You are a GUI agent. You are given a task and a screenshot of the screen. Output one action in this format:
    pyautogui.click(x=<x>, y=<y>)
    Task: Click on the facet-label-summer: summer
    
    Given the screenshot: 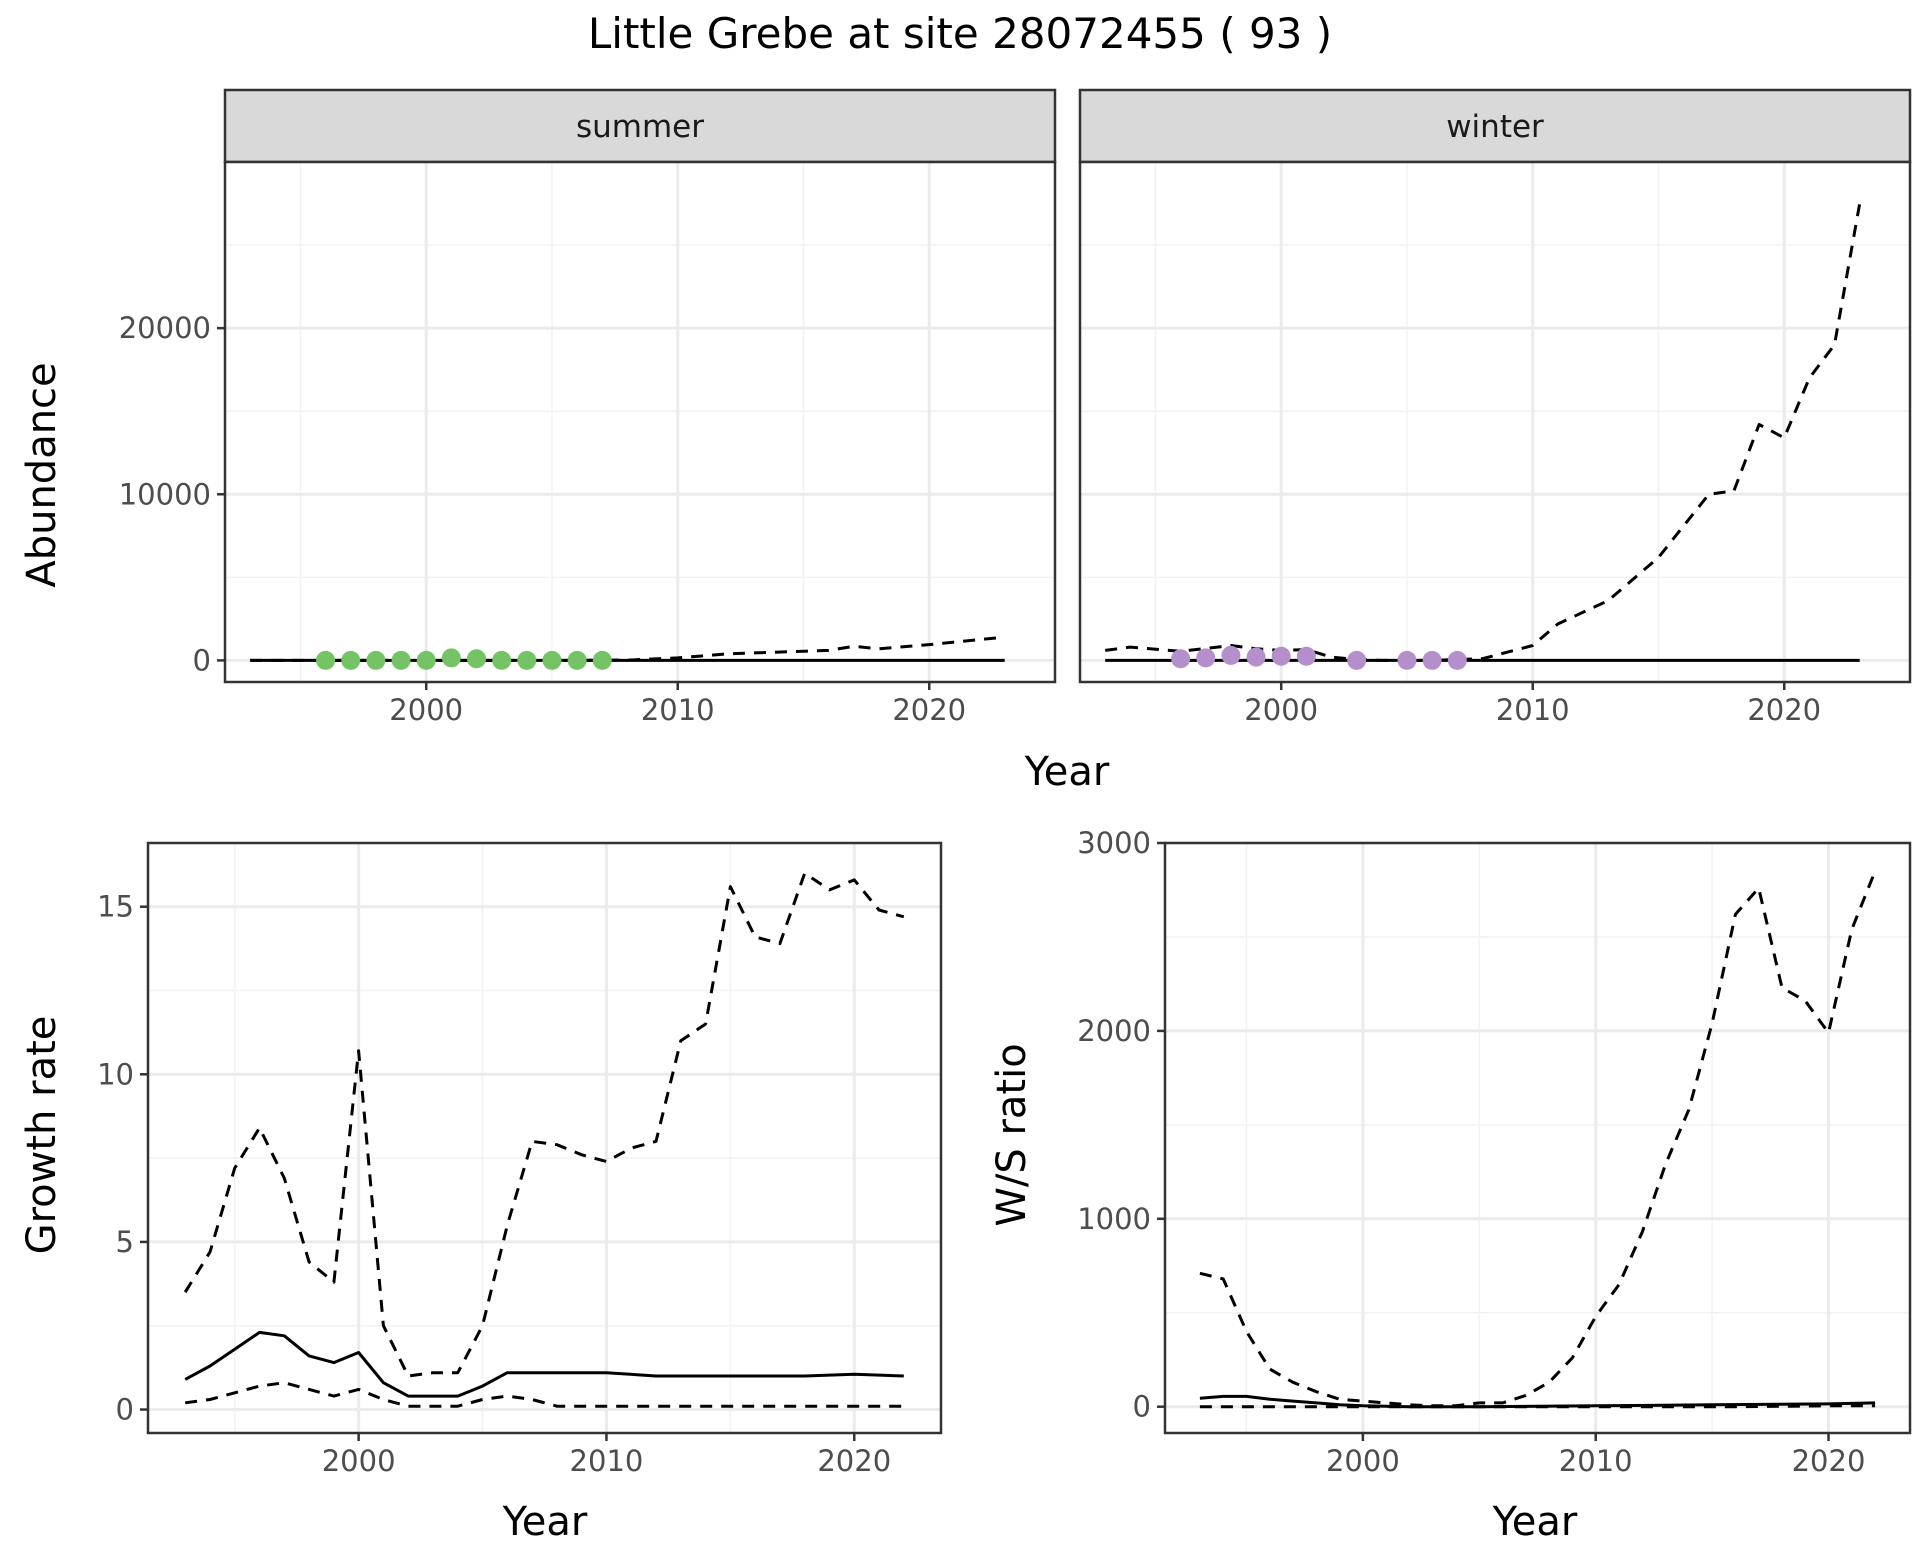 What is the action you would take?
    pyautogui.click(x=640, y=127)
    